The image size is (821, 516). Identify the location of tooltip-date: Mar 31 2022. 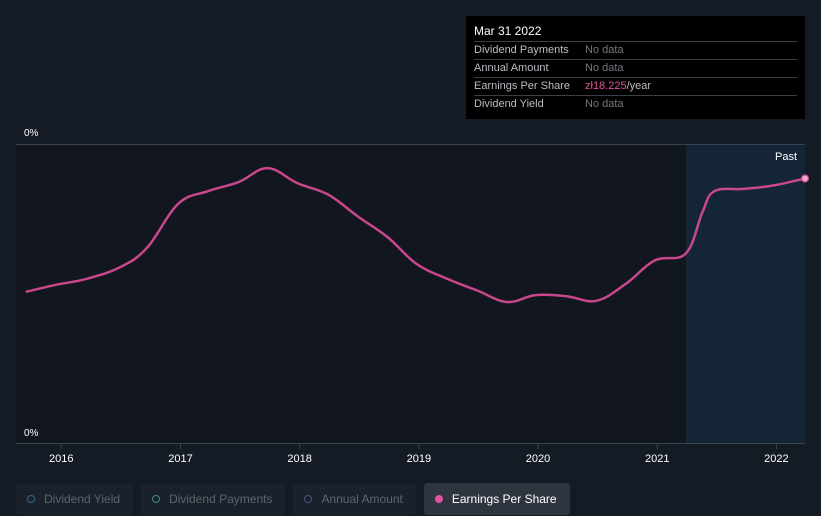
(635, 33).